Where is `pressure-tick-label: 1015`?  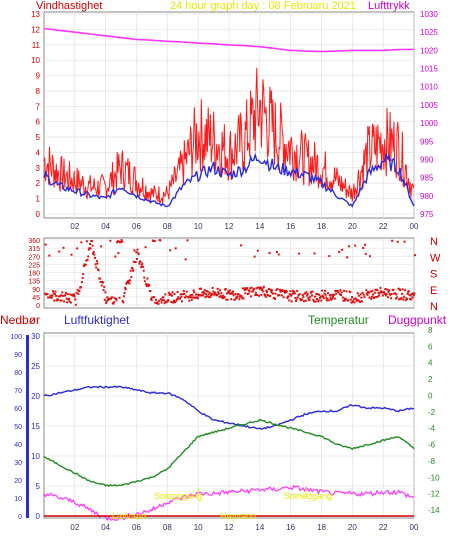
pressure-tick-label: 1015 is located at coordinates (429, 69).